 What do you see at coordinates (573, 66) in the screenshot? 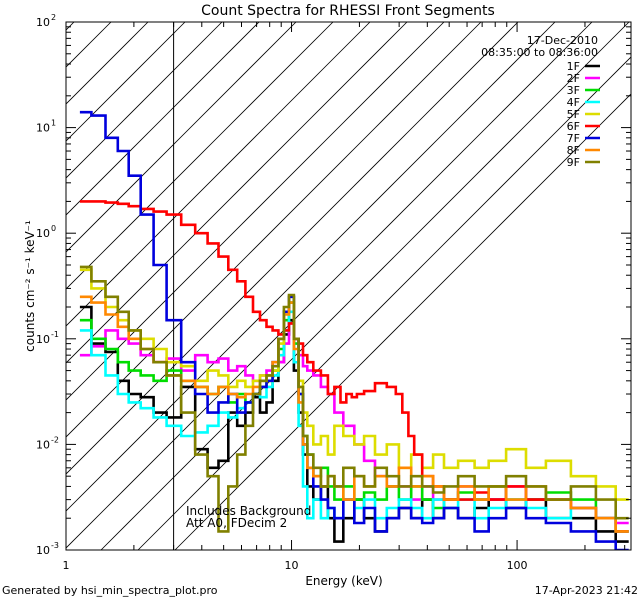
I see `legend-label-1F: 1F` at bounding box center [573, 66].